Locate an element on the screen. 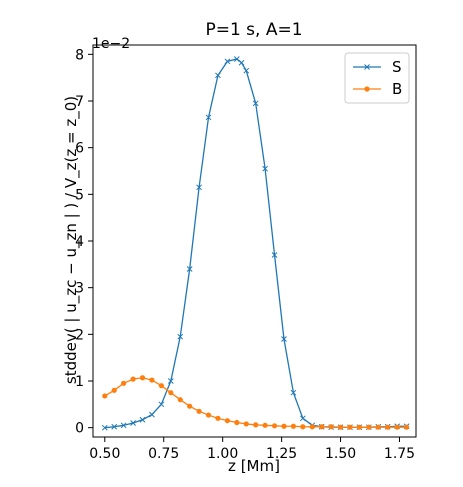 This screenshot has width=463, height=487. y-tick-label: 6 is located at coordinates (79, 149).